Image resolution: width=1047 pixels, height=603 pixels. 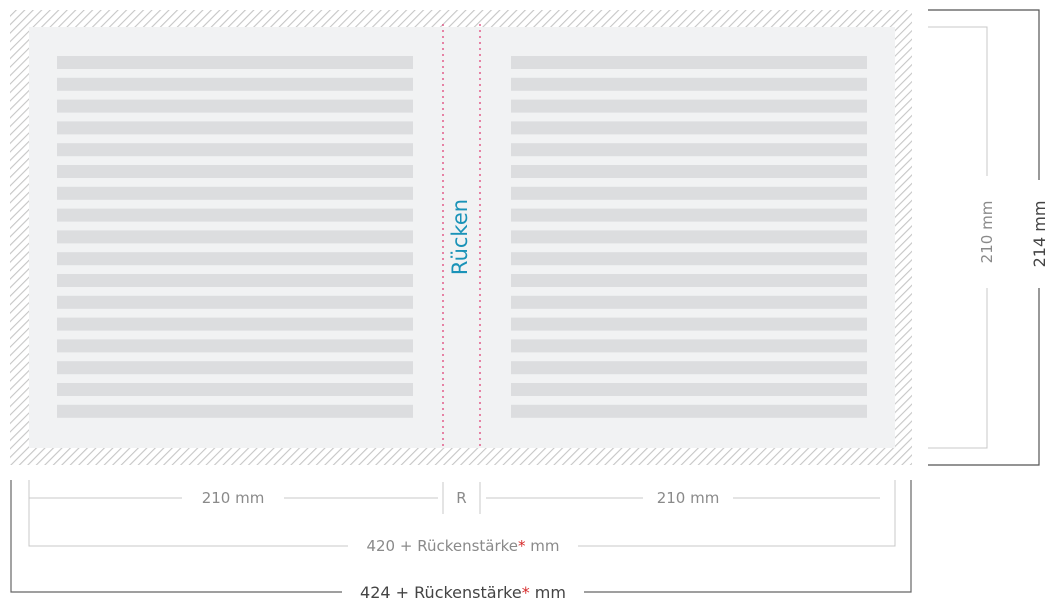 What do you see at coordinates (1038, 234) in the screenshot?
I see `bleed-height-label: 214 mm` at bounding box center [1038, 234].